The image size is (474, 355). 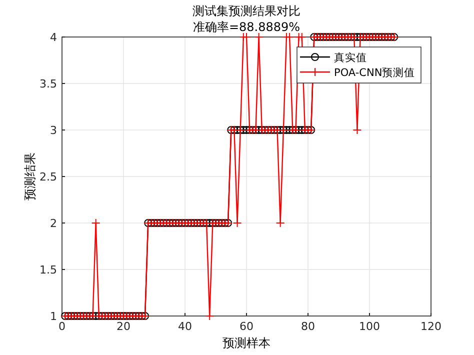 I want to click on y-axis-title: 预测结果, so click(x=30, y=176).